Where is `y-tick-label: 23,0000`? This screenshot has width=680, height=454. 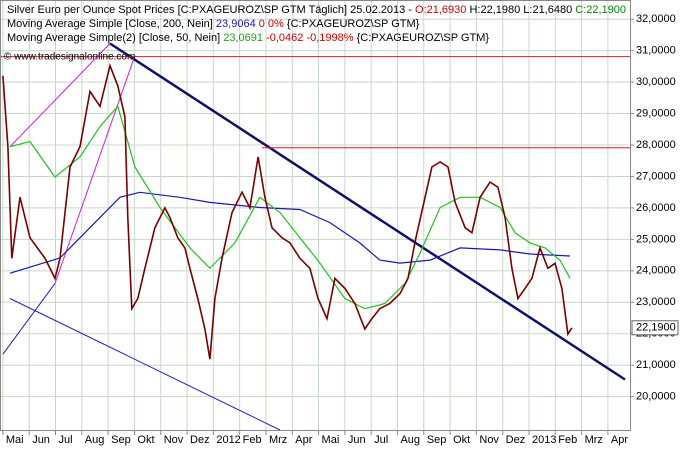 y-tick-label: 23,0000 is located at coordinates (656, 302).